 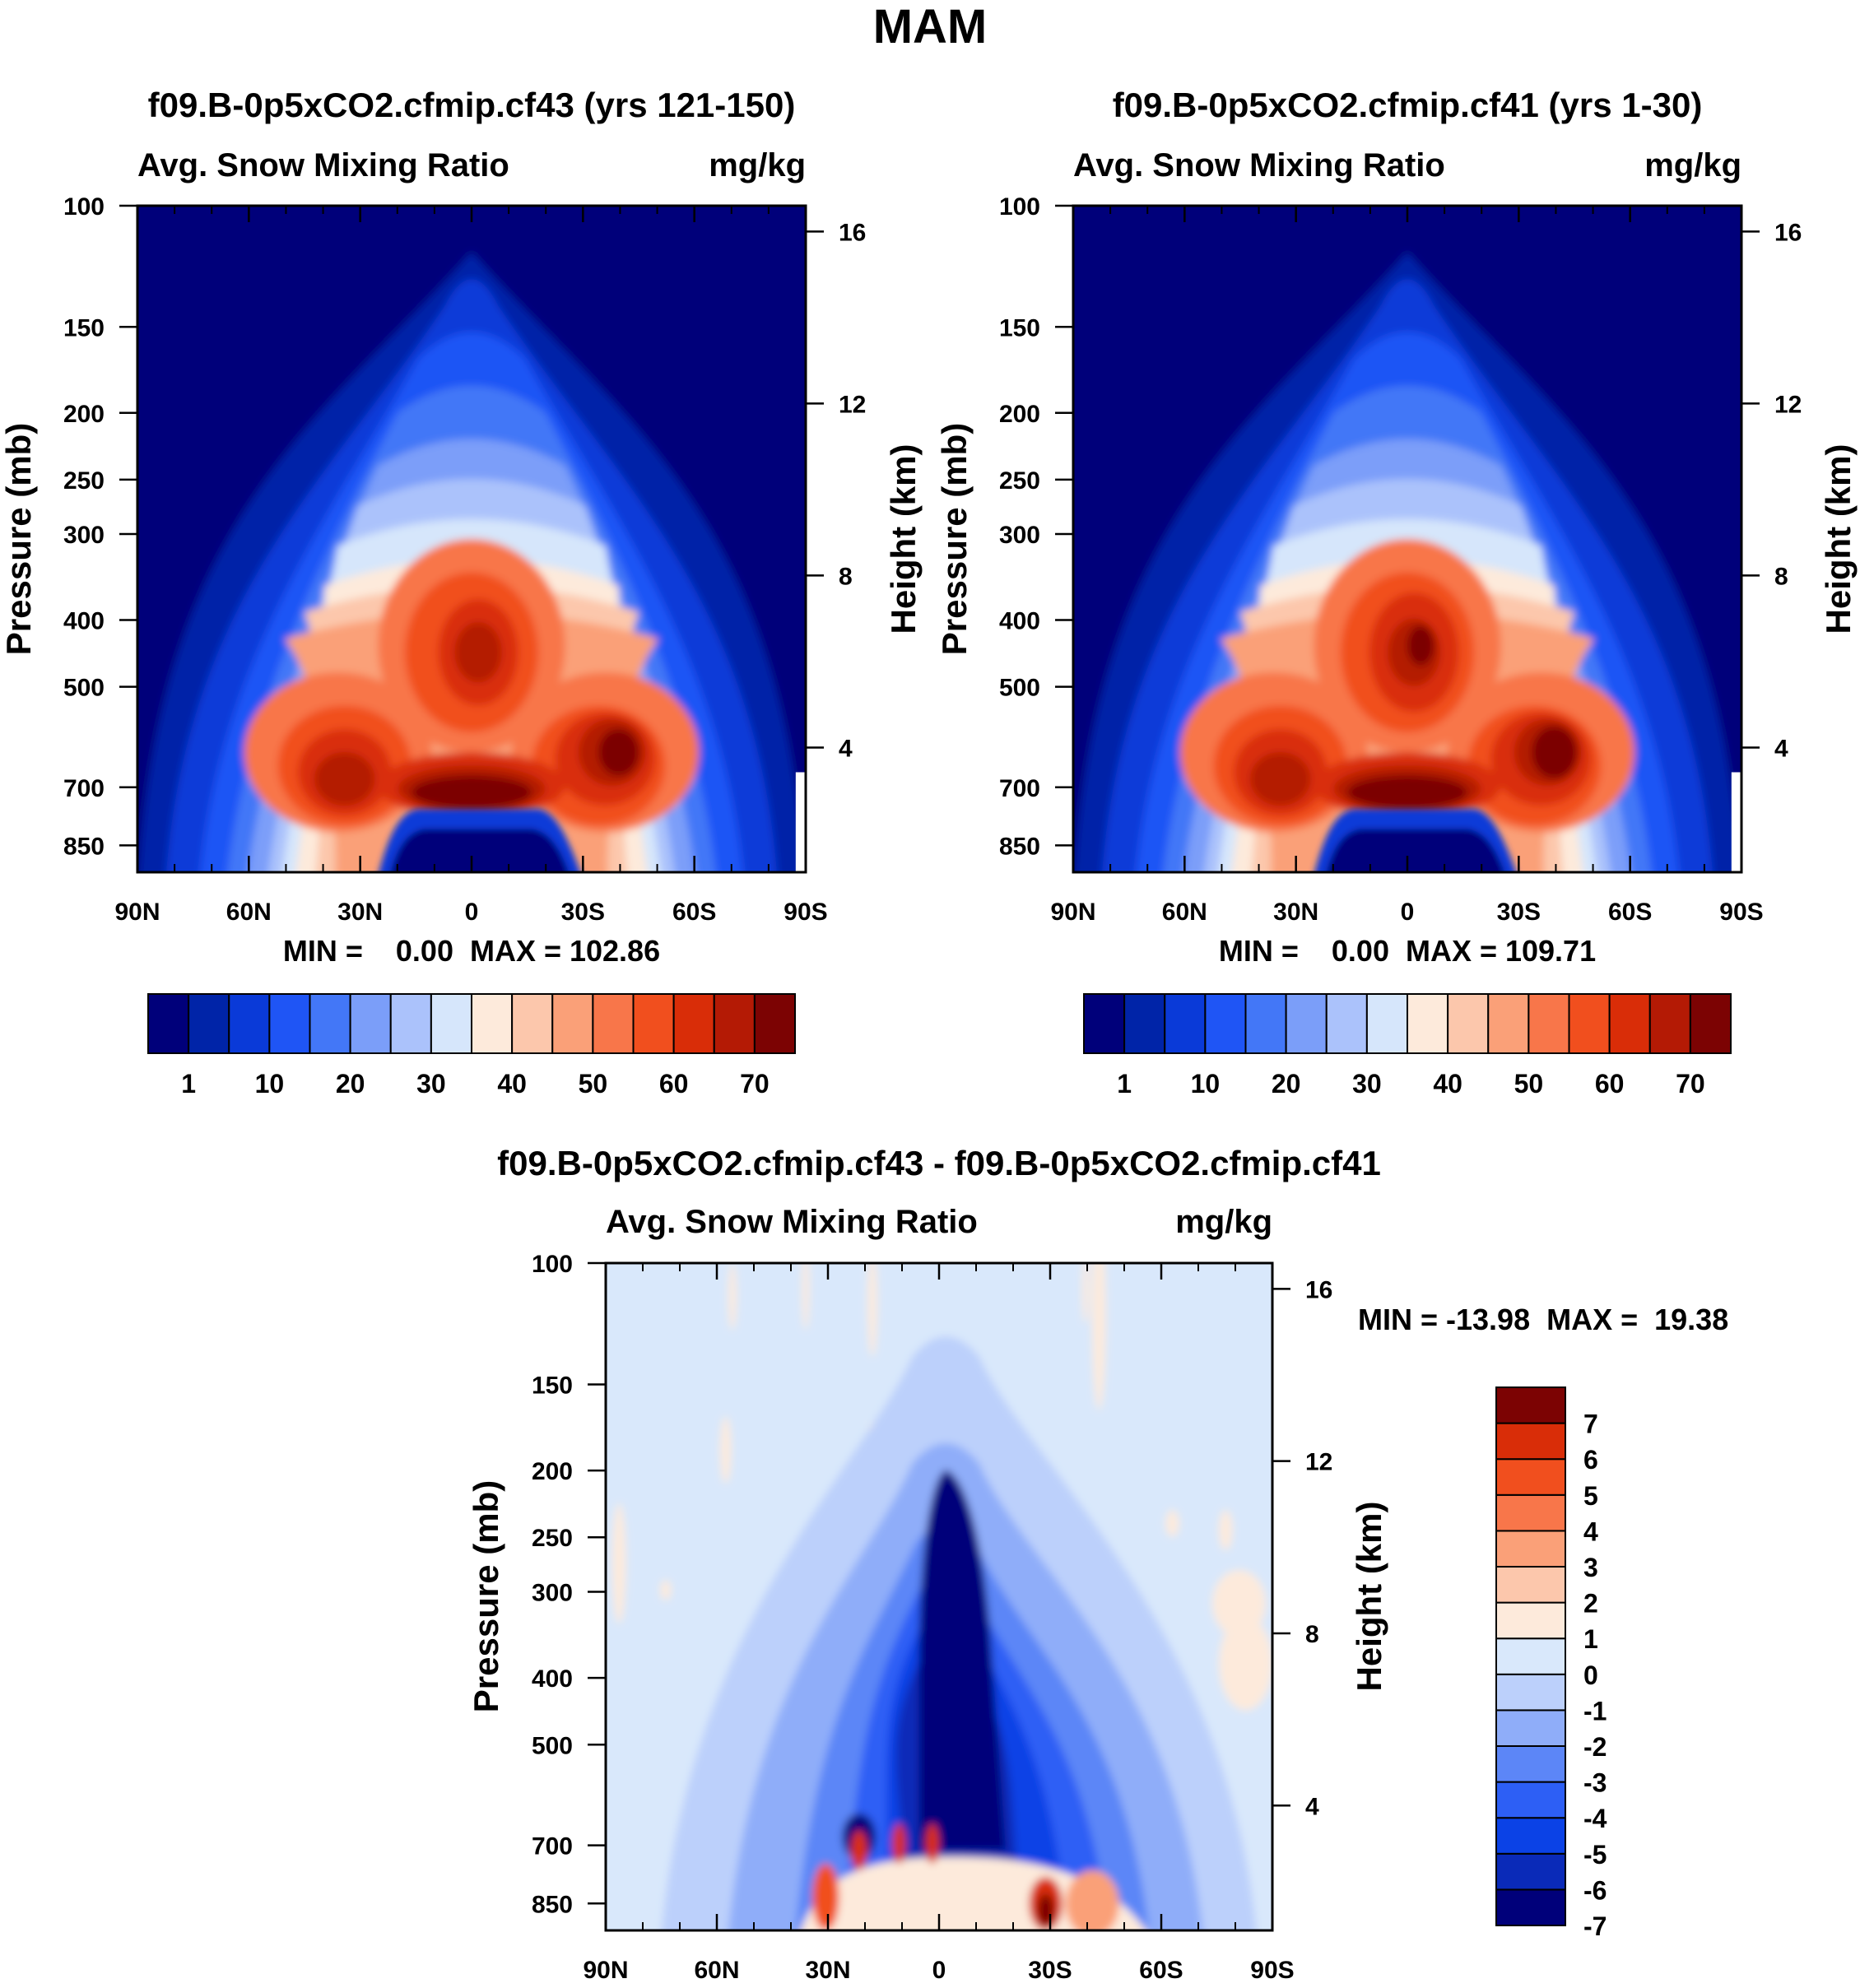 I want to click on panel-3-y-tick-label: 300, so click(x=552, y=1593).